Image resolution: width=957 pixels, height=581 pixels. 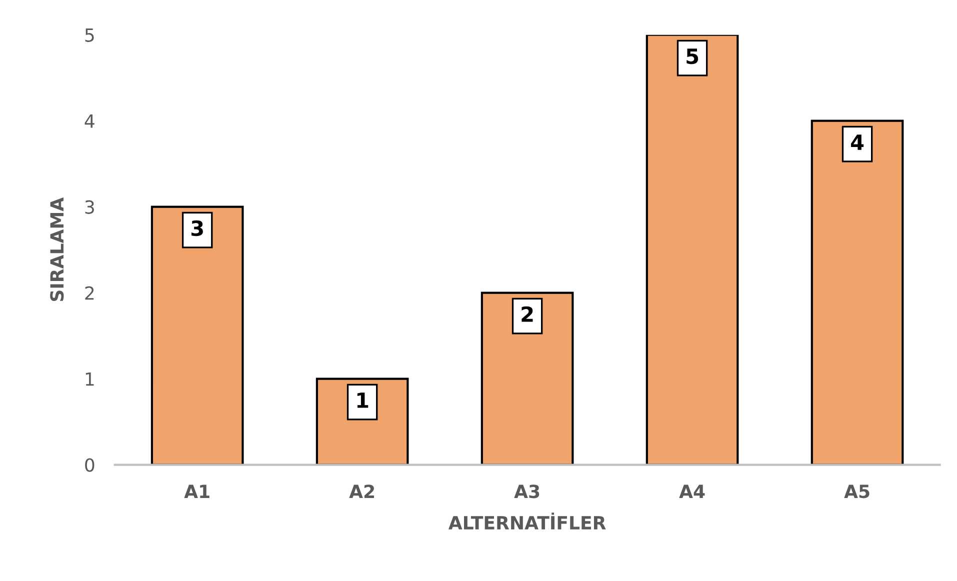 I want to click on y-tick-label: 1, so click(x=90, y=379).